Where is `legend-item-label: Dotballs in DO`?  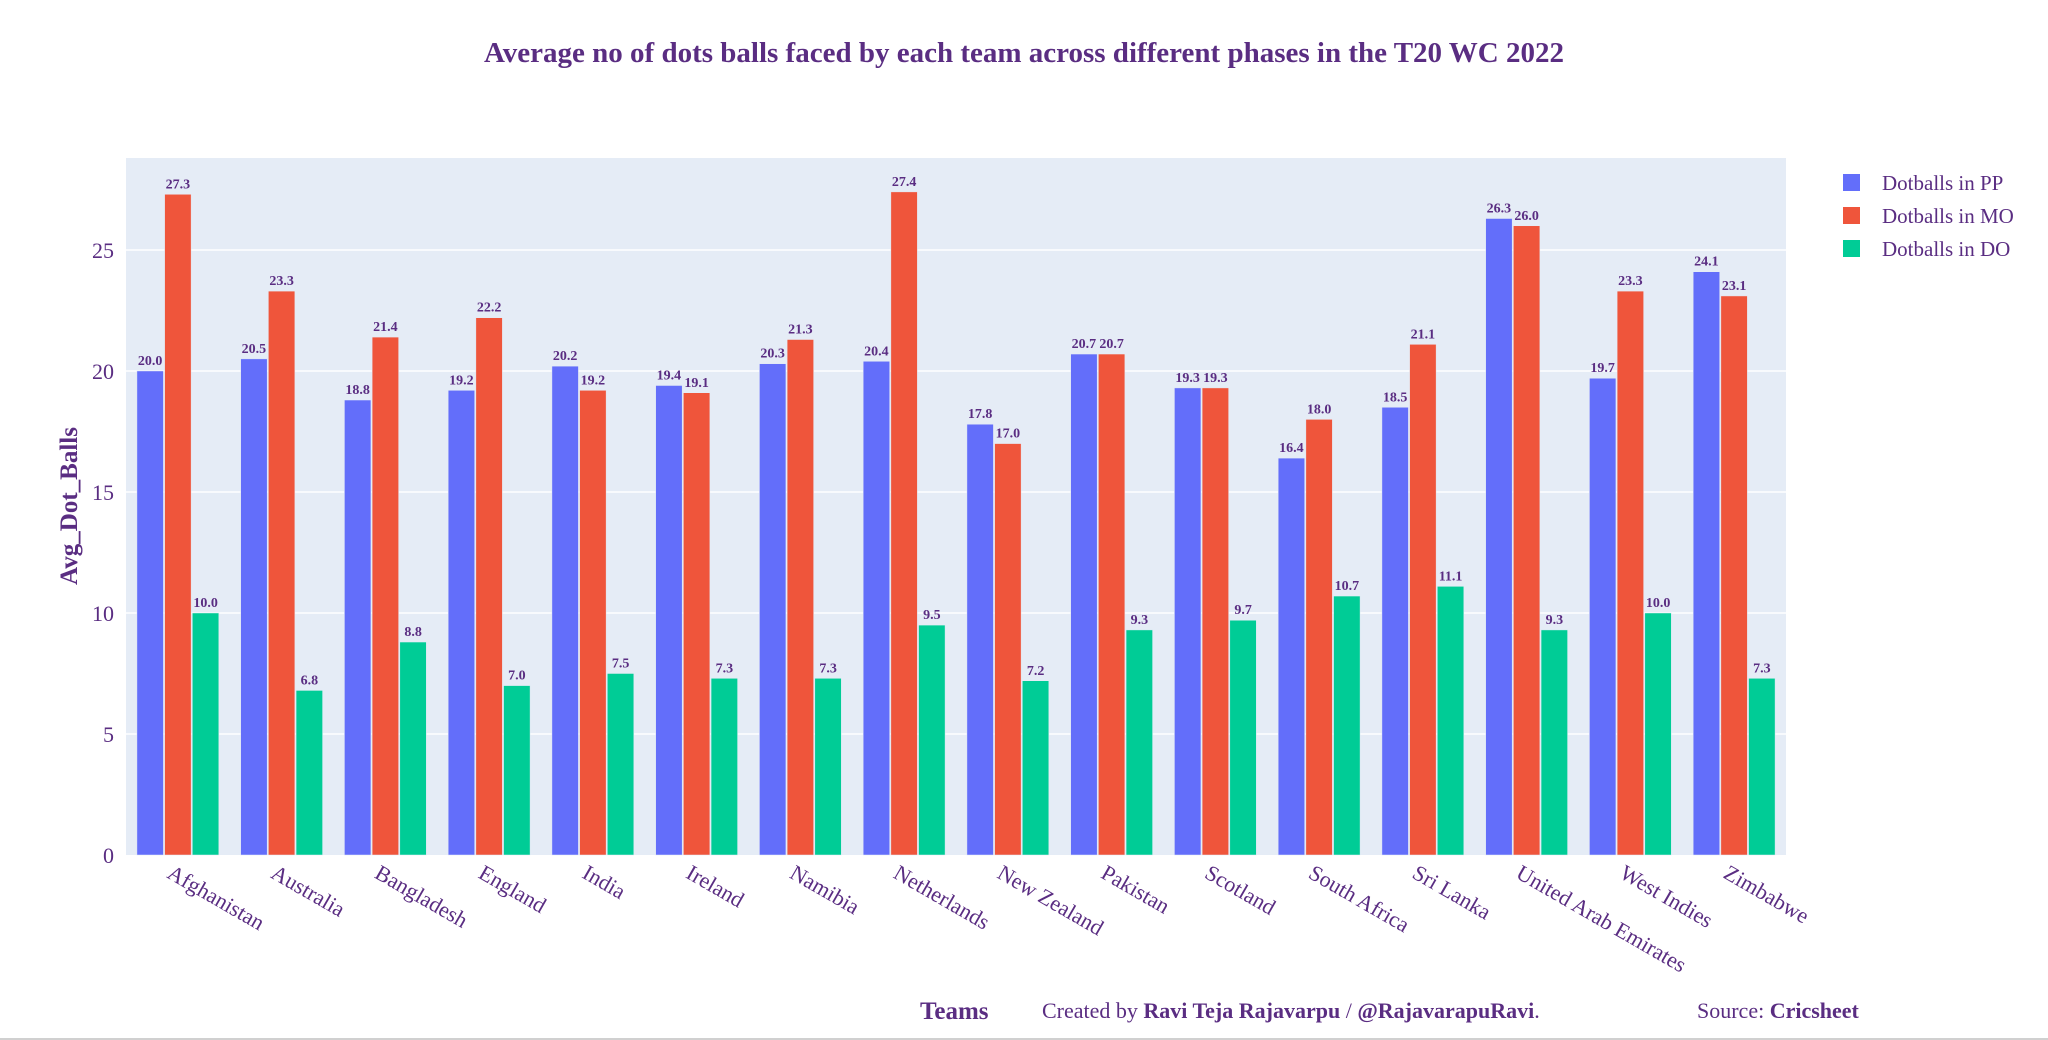
legend-item-label: Dotballs in DO is located at coordinates (1946, 249).